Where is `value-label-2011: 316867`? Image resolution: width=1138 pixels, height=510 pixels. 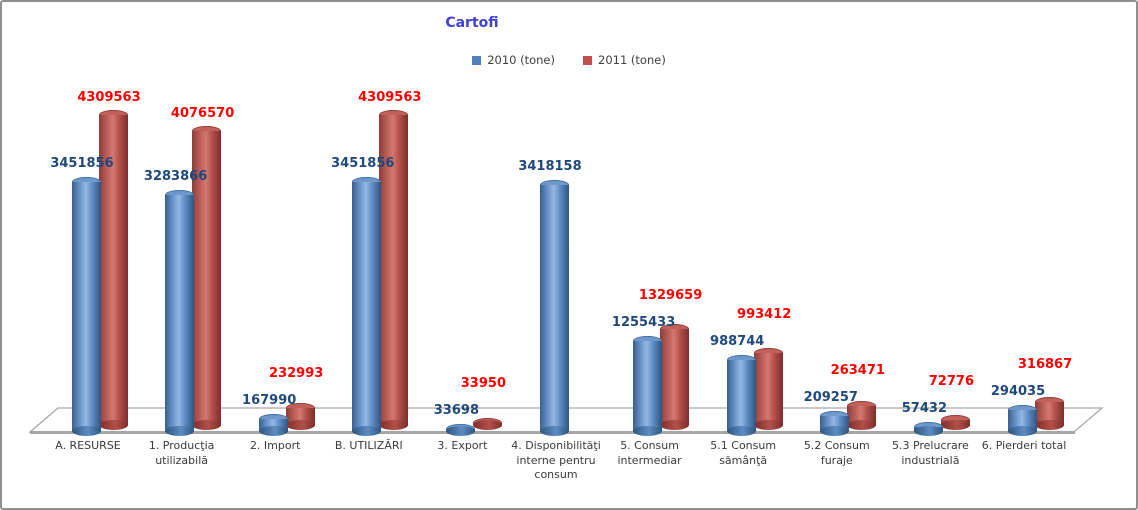 value-label-2011: 316867 is located at coordinates (1045, 364).